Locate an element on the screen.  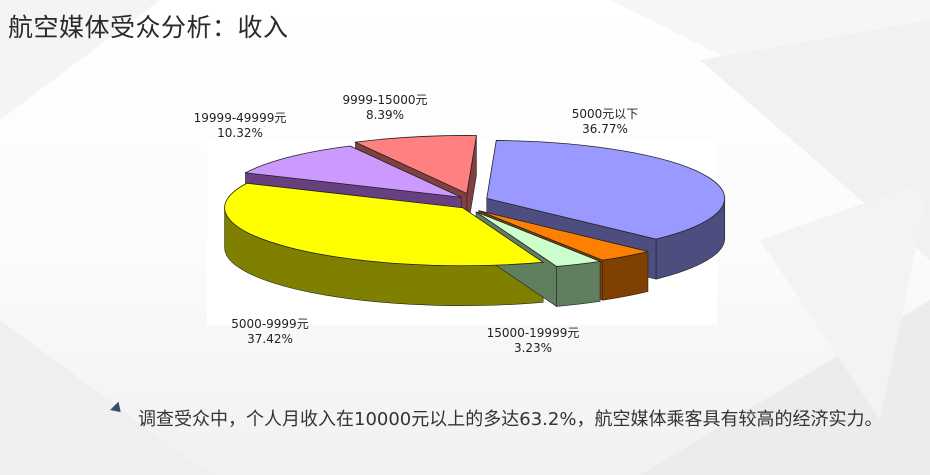
slice-label: 19999-49999元 is located at coordinates (240, 118).